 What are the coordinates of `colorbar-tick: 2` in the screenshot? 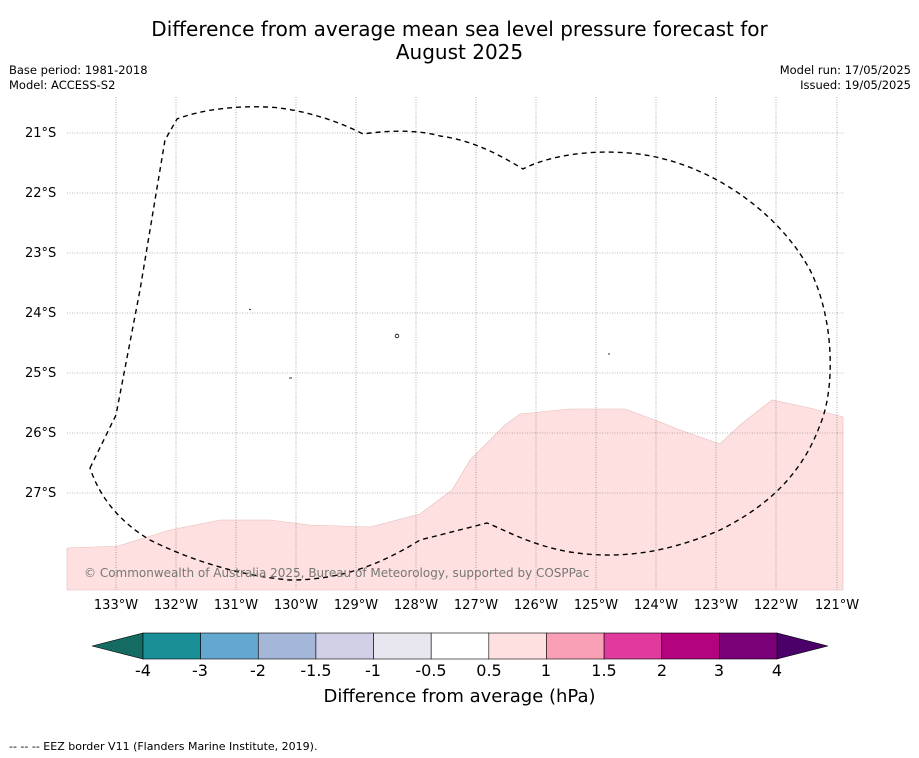 It's located at (662, 670).